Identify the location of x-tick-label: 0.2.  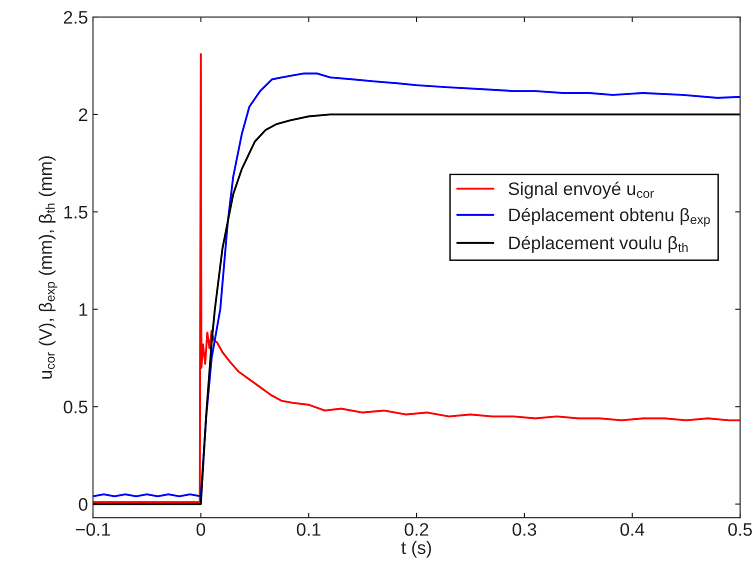
(416, 529).